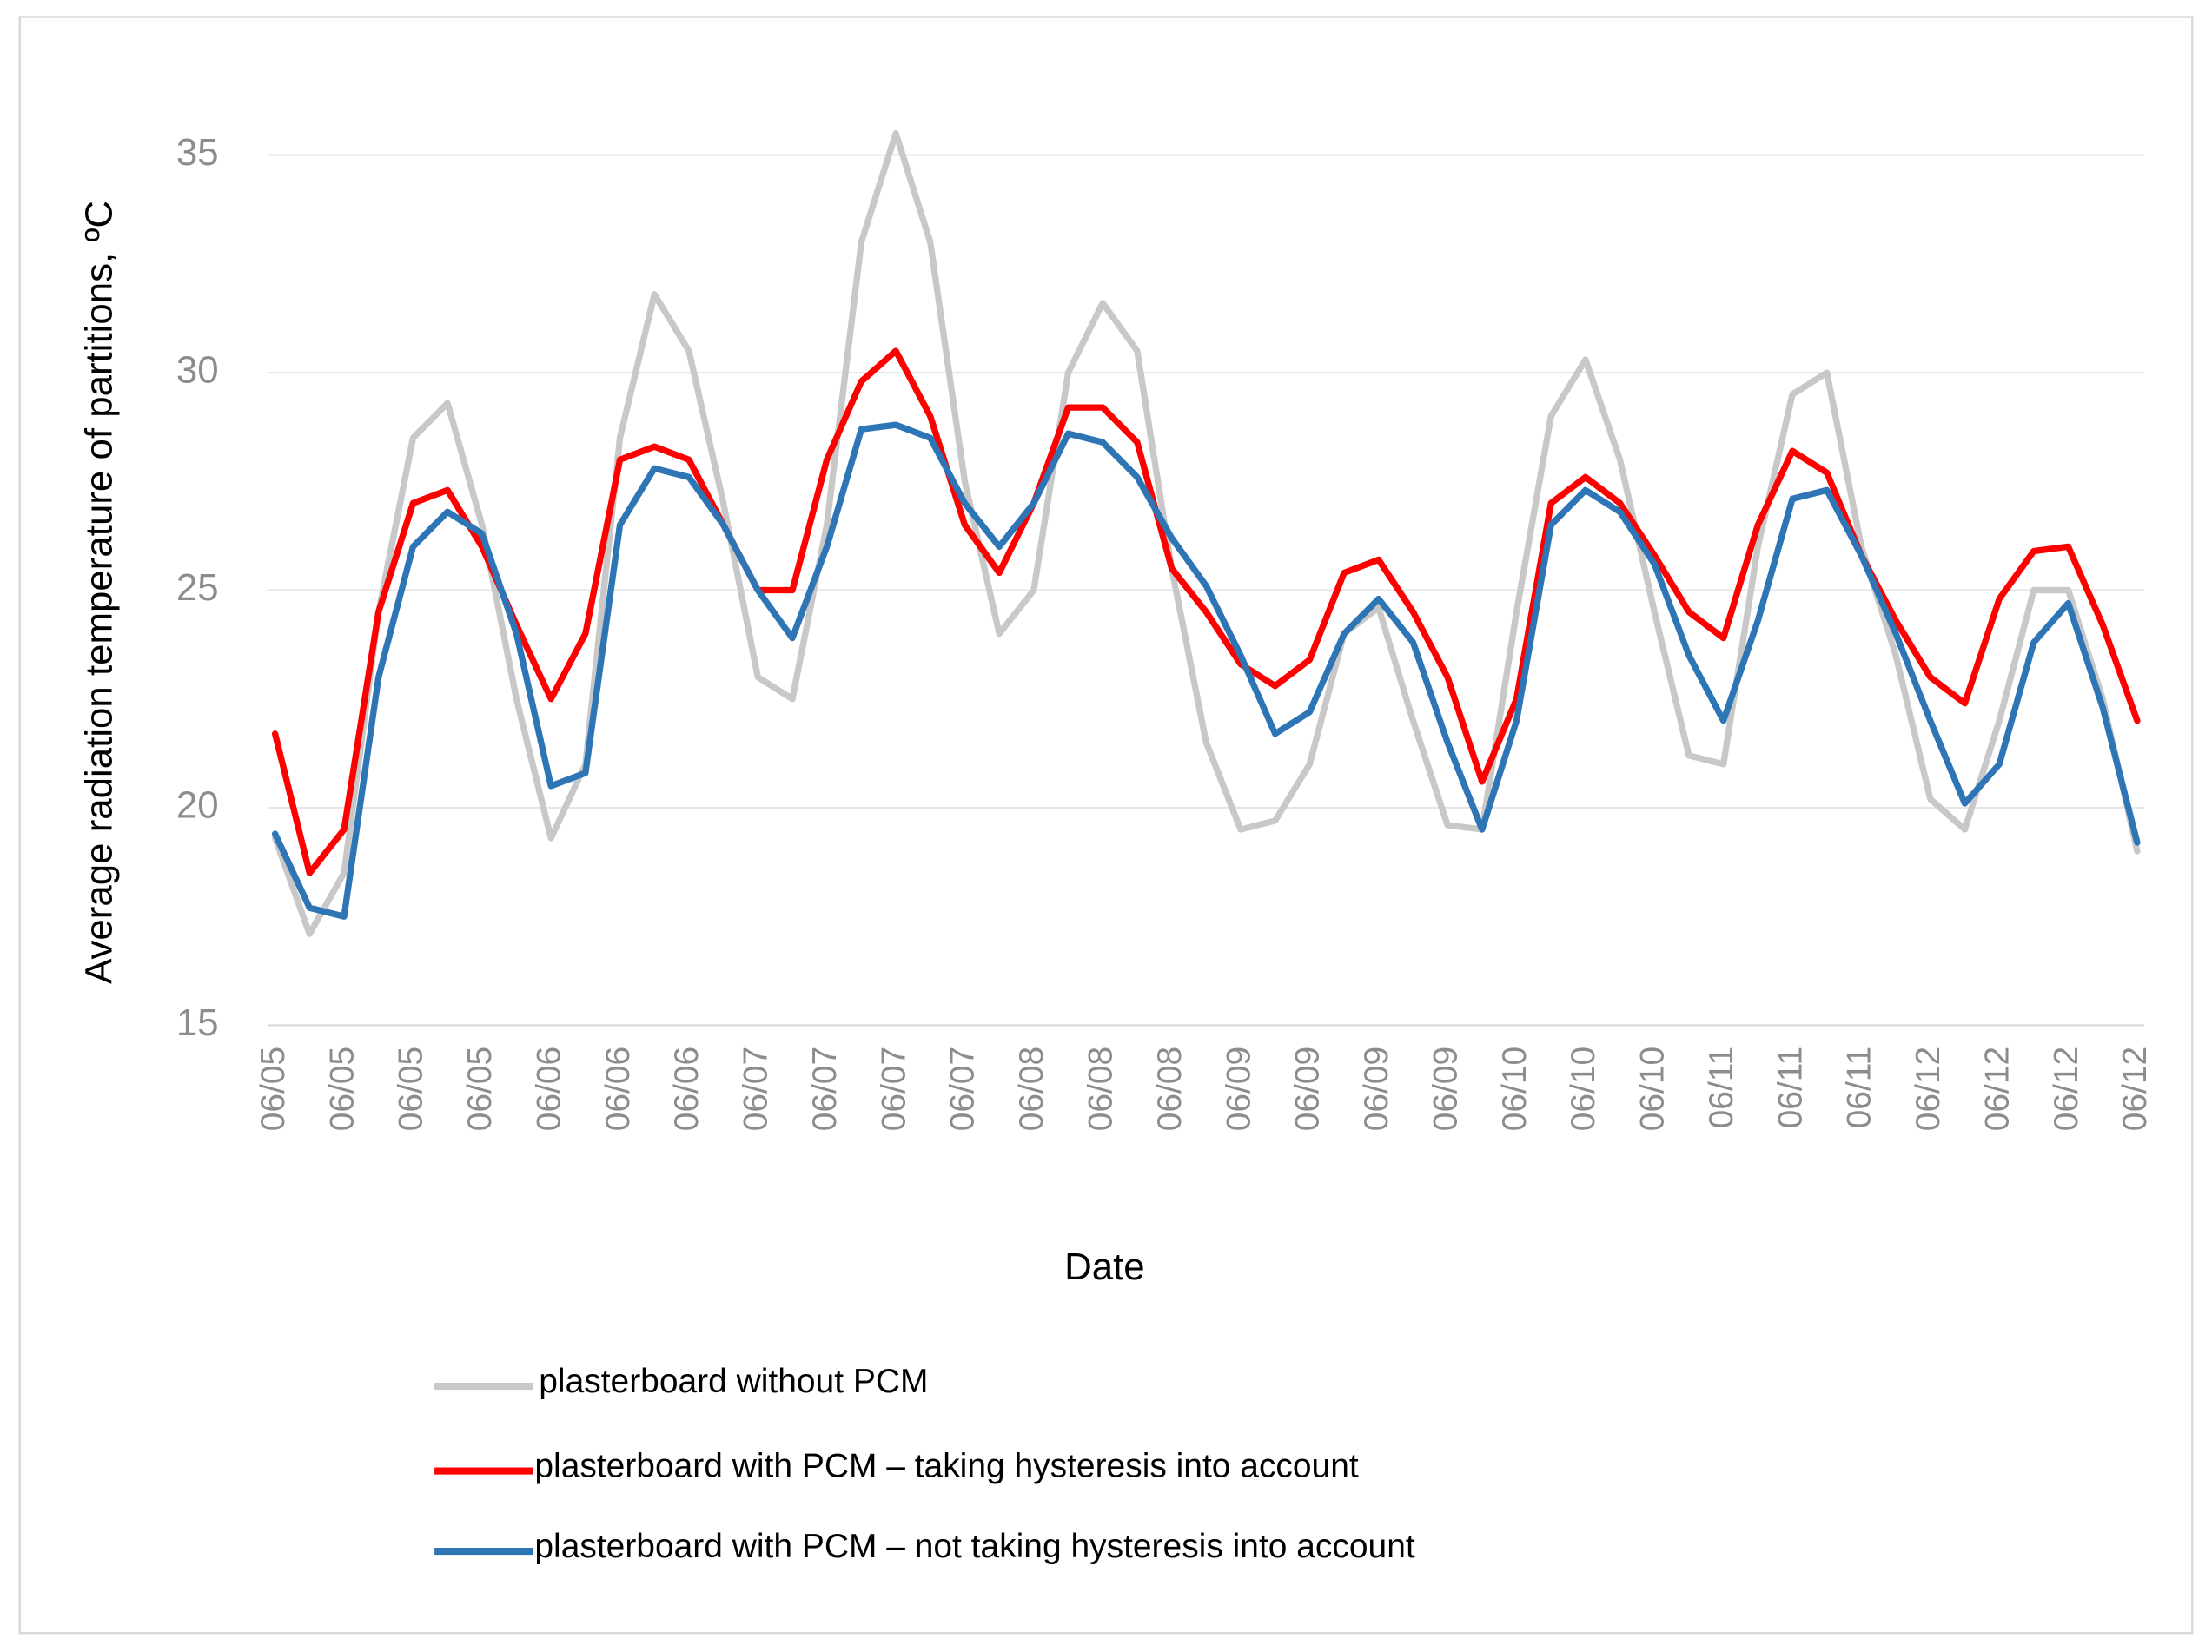  I want to click on y-tick-label: 25, so click(198, 587).